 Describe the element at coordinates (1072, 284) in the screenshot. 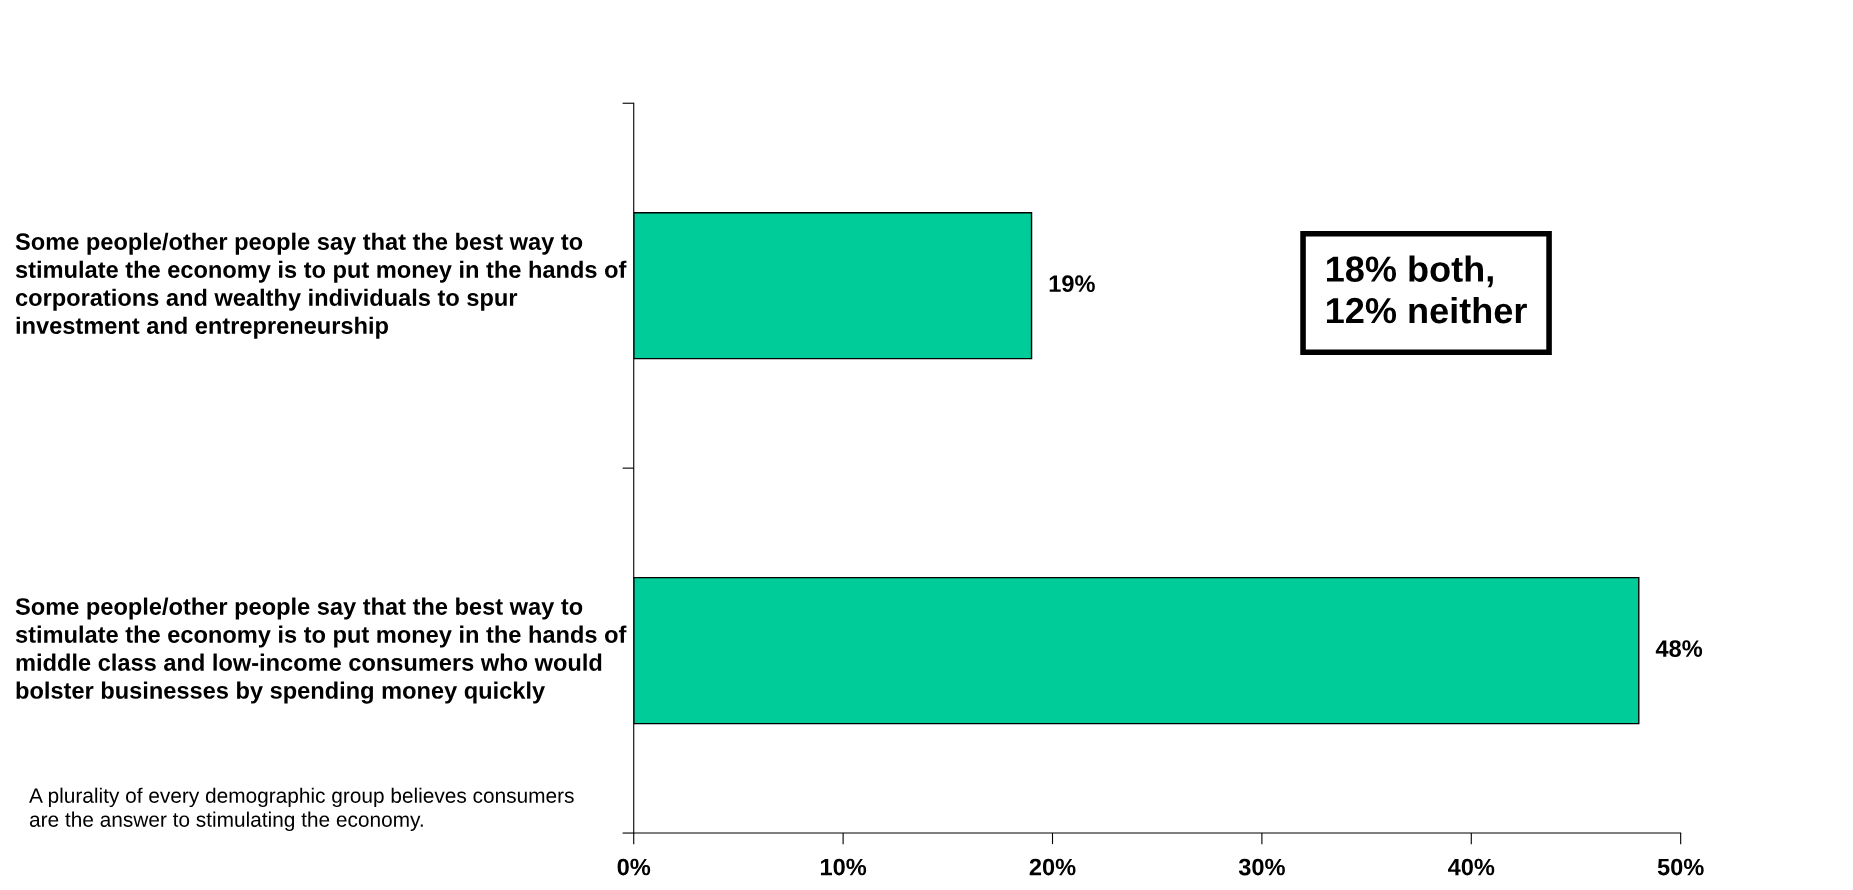

I see `data-label: 19%` at that location.